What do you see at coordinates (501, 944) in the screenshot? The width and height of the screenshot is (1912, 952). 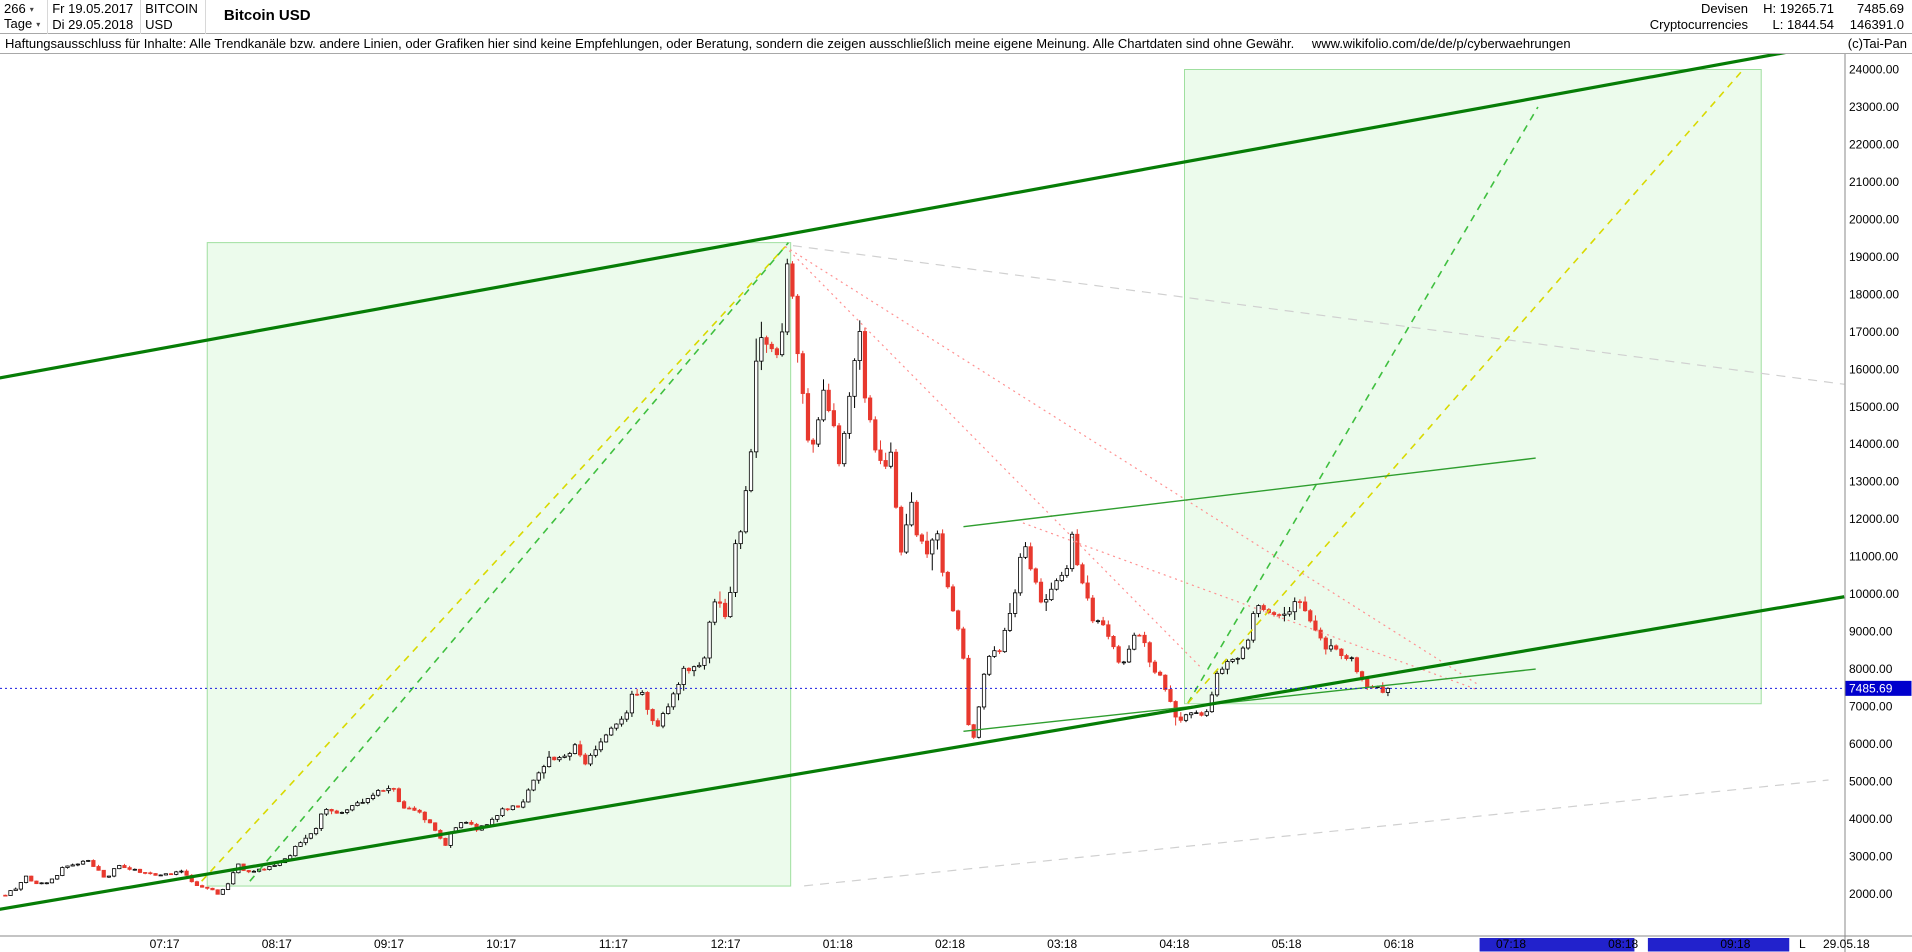 I see `svg-text: 10:17` at bounding box center [501, 944].